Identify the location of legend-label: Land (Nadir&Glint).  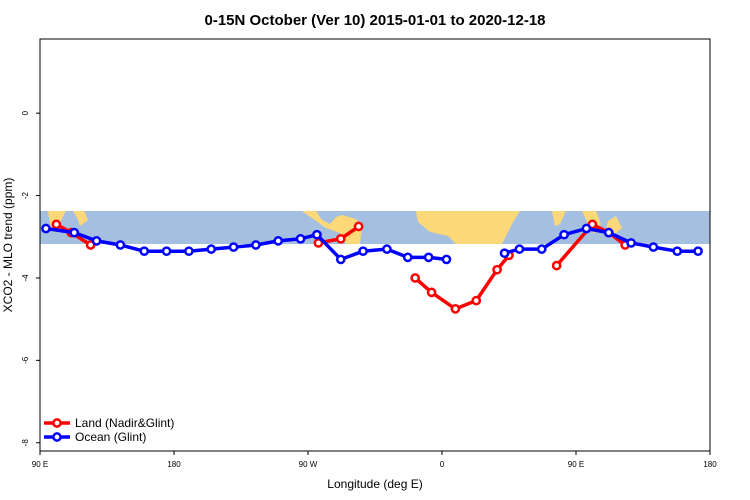
(124, 423).